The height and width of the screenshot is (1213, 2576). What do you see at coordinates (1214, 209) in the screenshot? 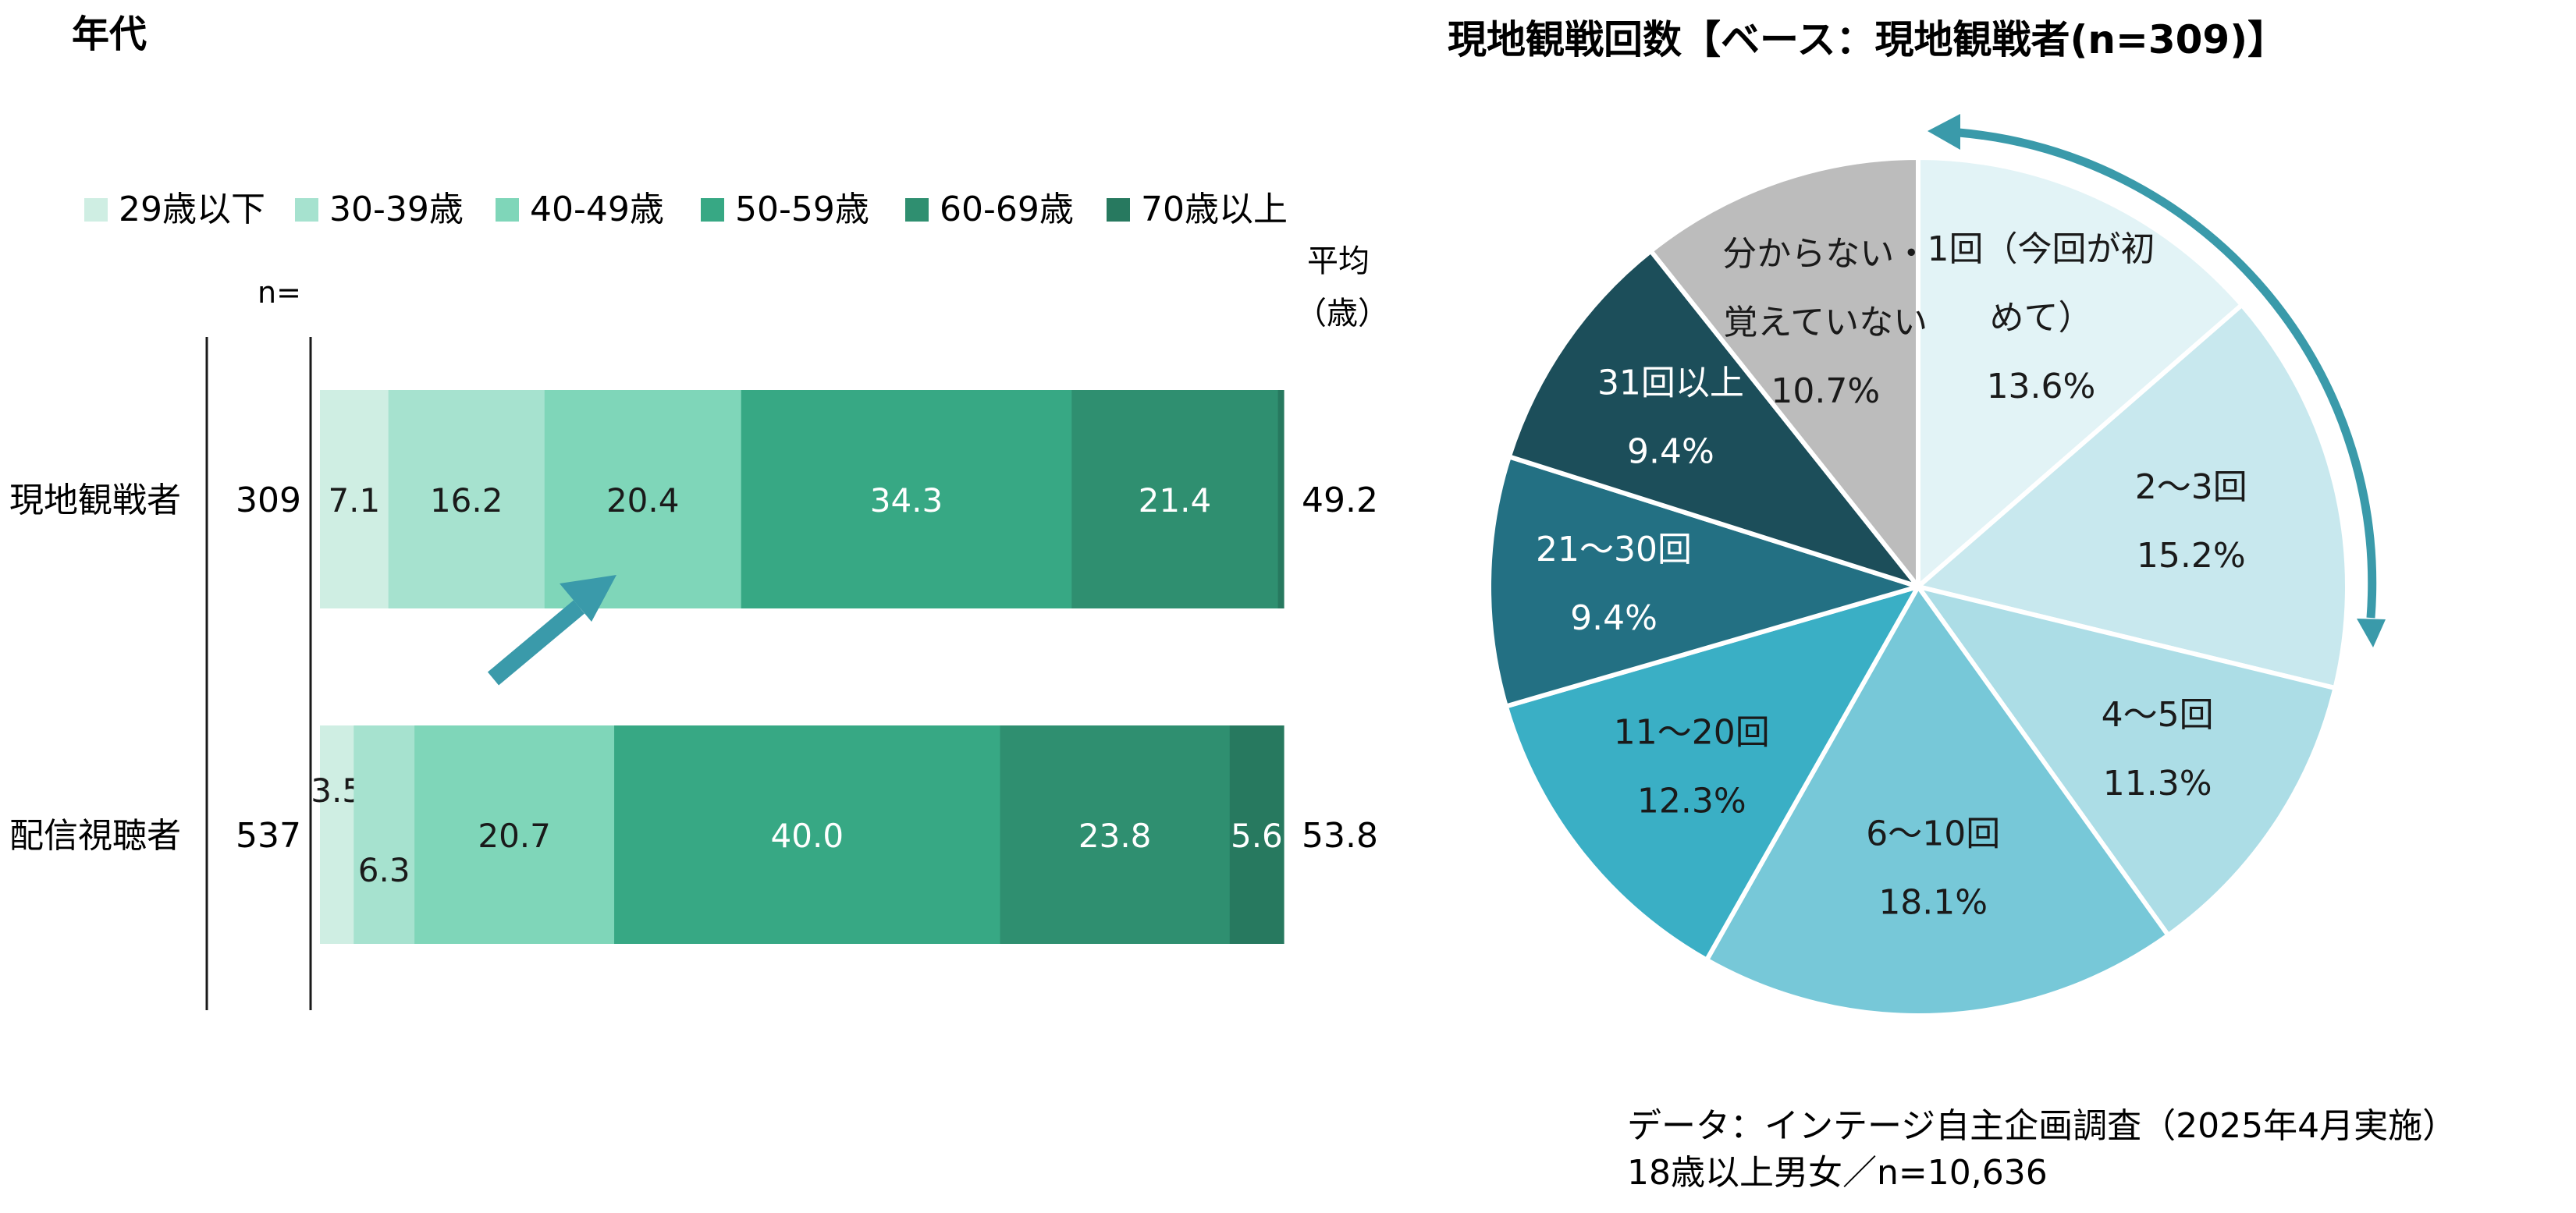
I see `legend-label: 70歳以上` at bounding box center [1214, 209].